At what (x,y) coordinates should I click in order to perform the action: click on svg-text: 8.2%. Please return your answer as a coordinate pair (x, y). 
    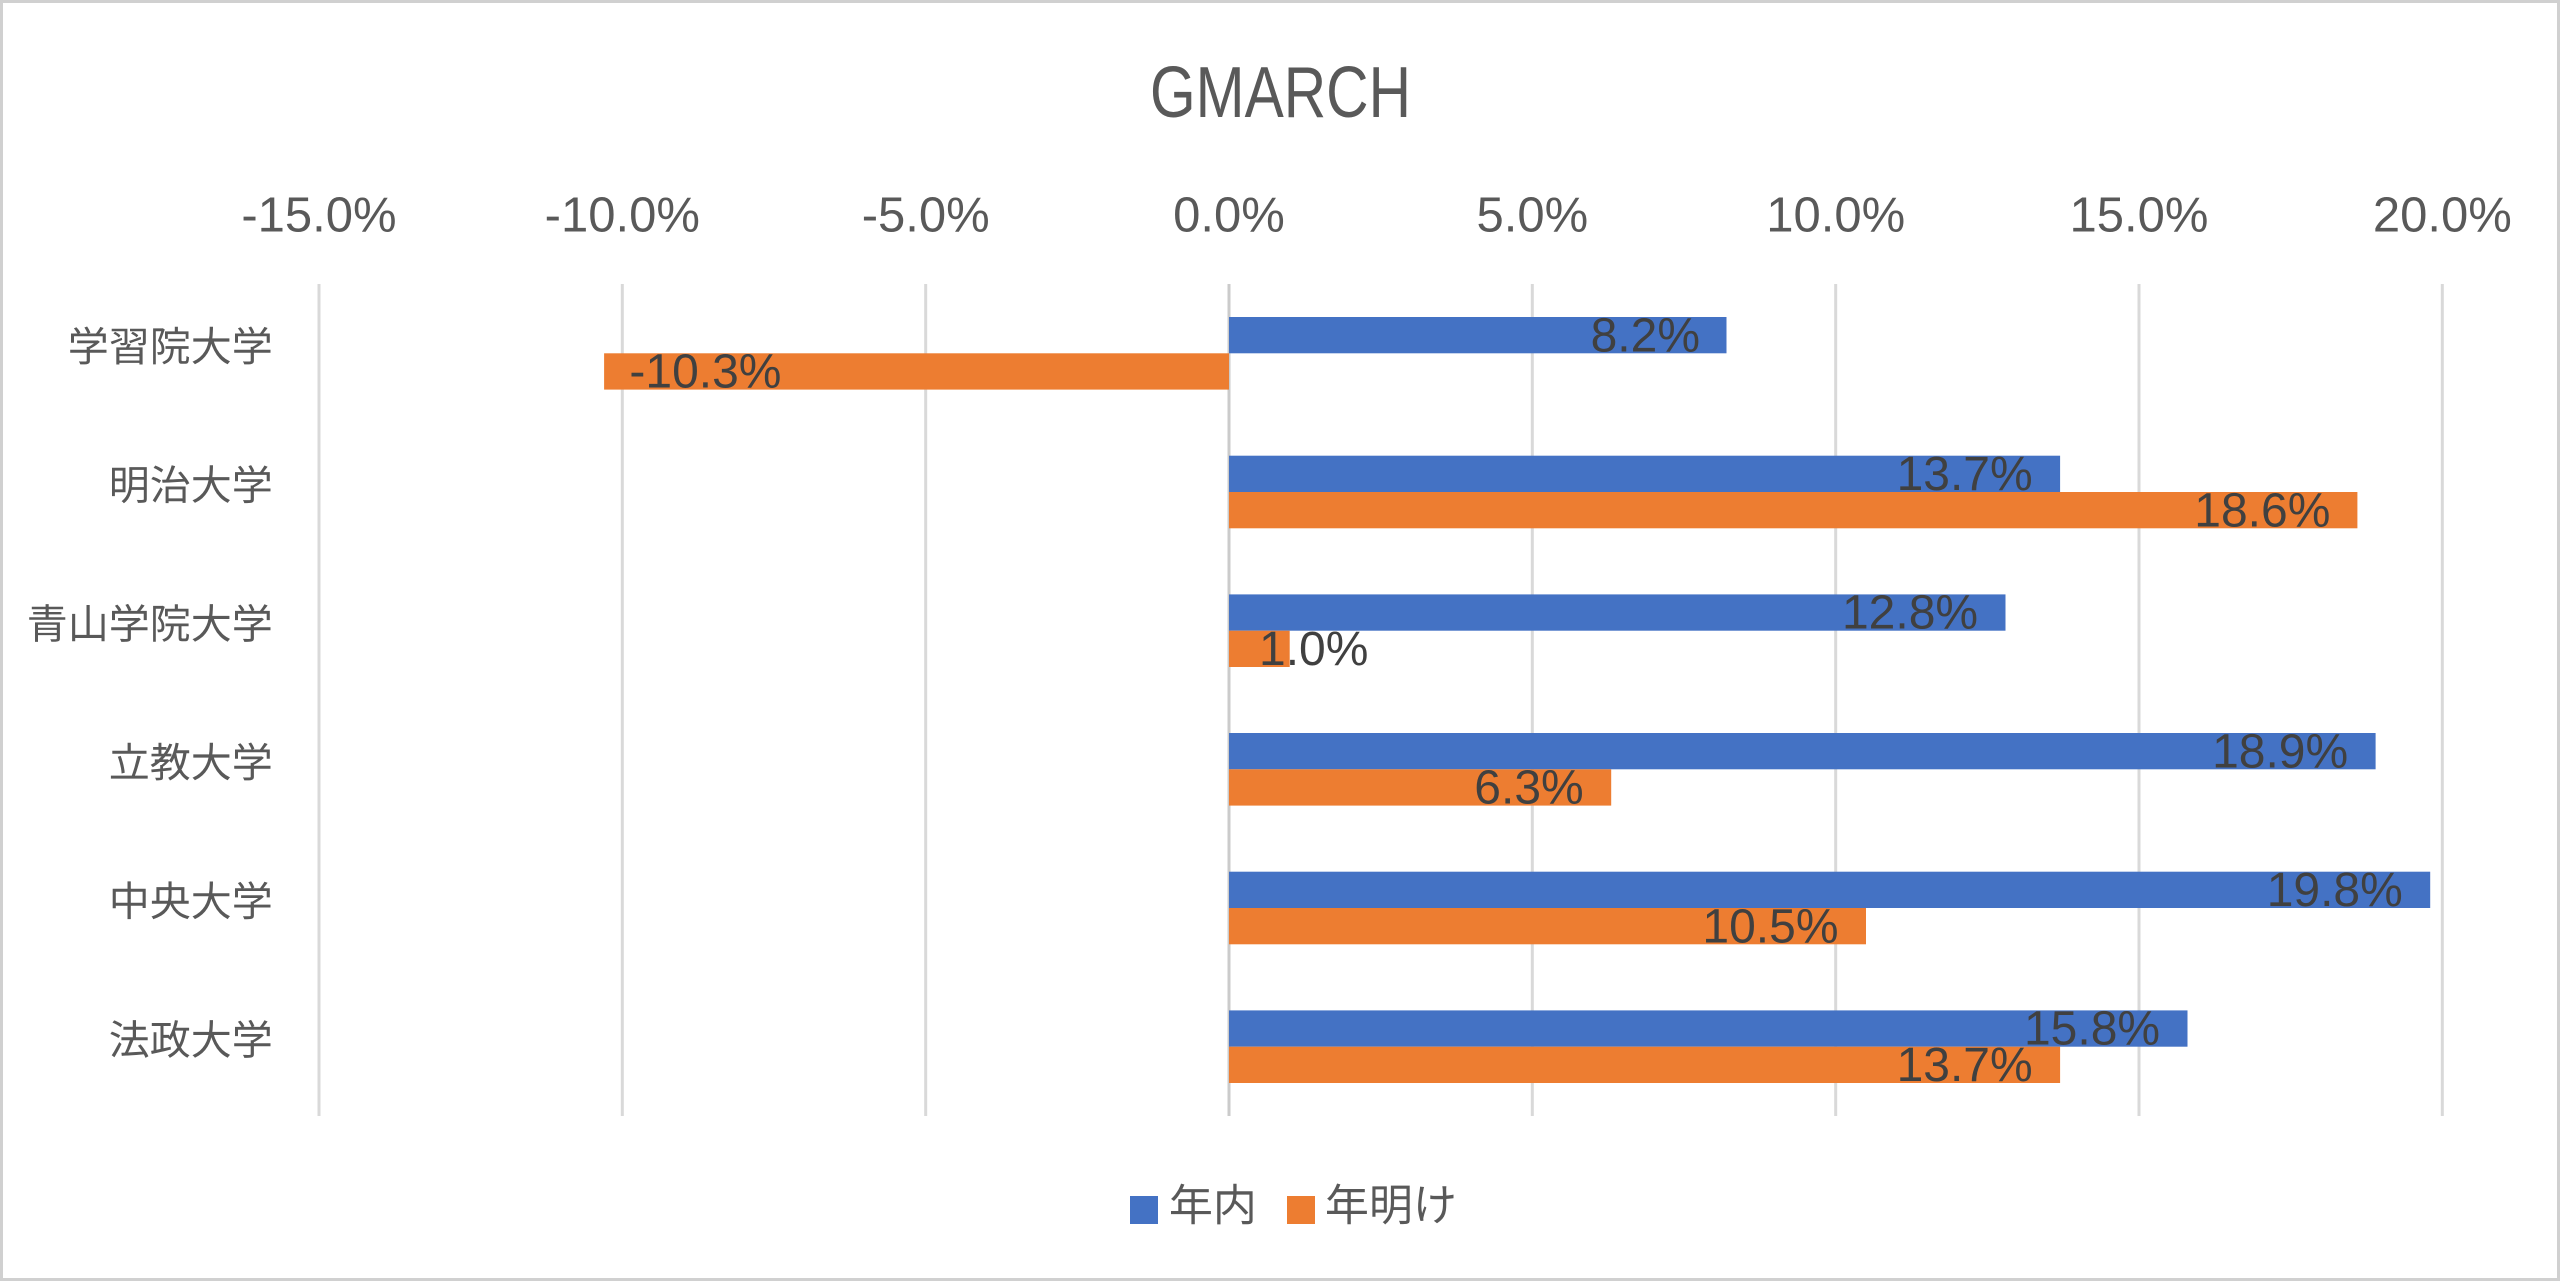
    Looking at the image, I should click on (1645, 335).